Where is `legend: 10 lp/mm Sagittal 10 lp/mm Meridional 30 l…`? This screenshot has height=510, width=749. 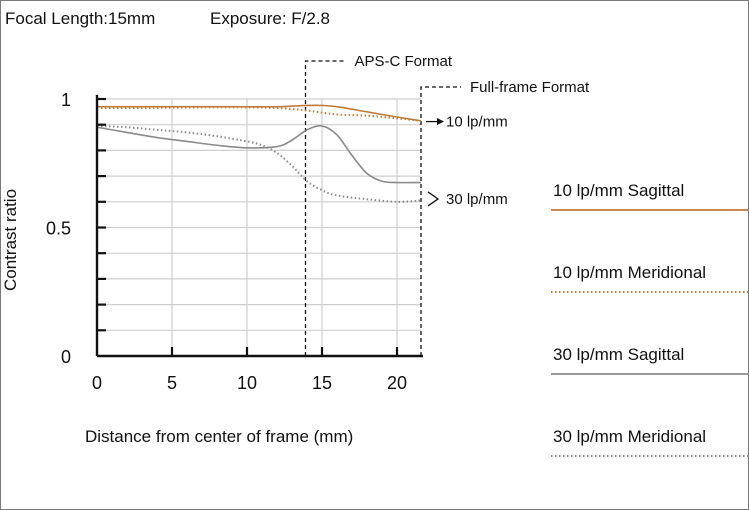
legend: 10 lp/mm Sagittal 10 lp/mm Meridional 30 l… is located at coordinates (649, 319).